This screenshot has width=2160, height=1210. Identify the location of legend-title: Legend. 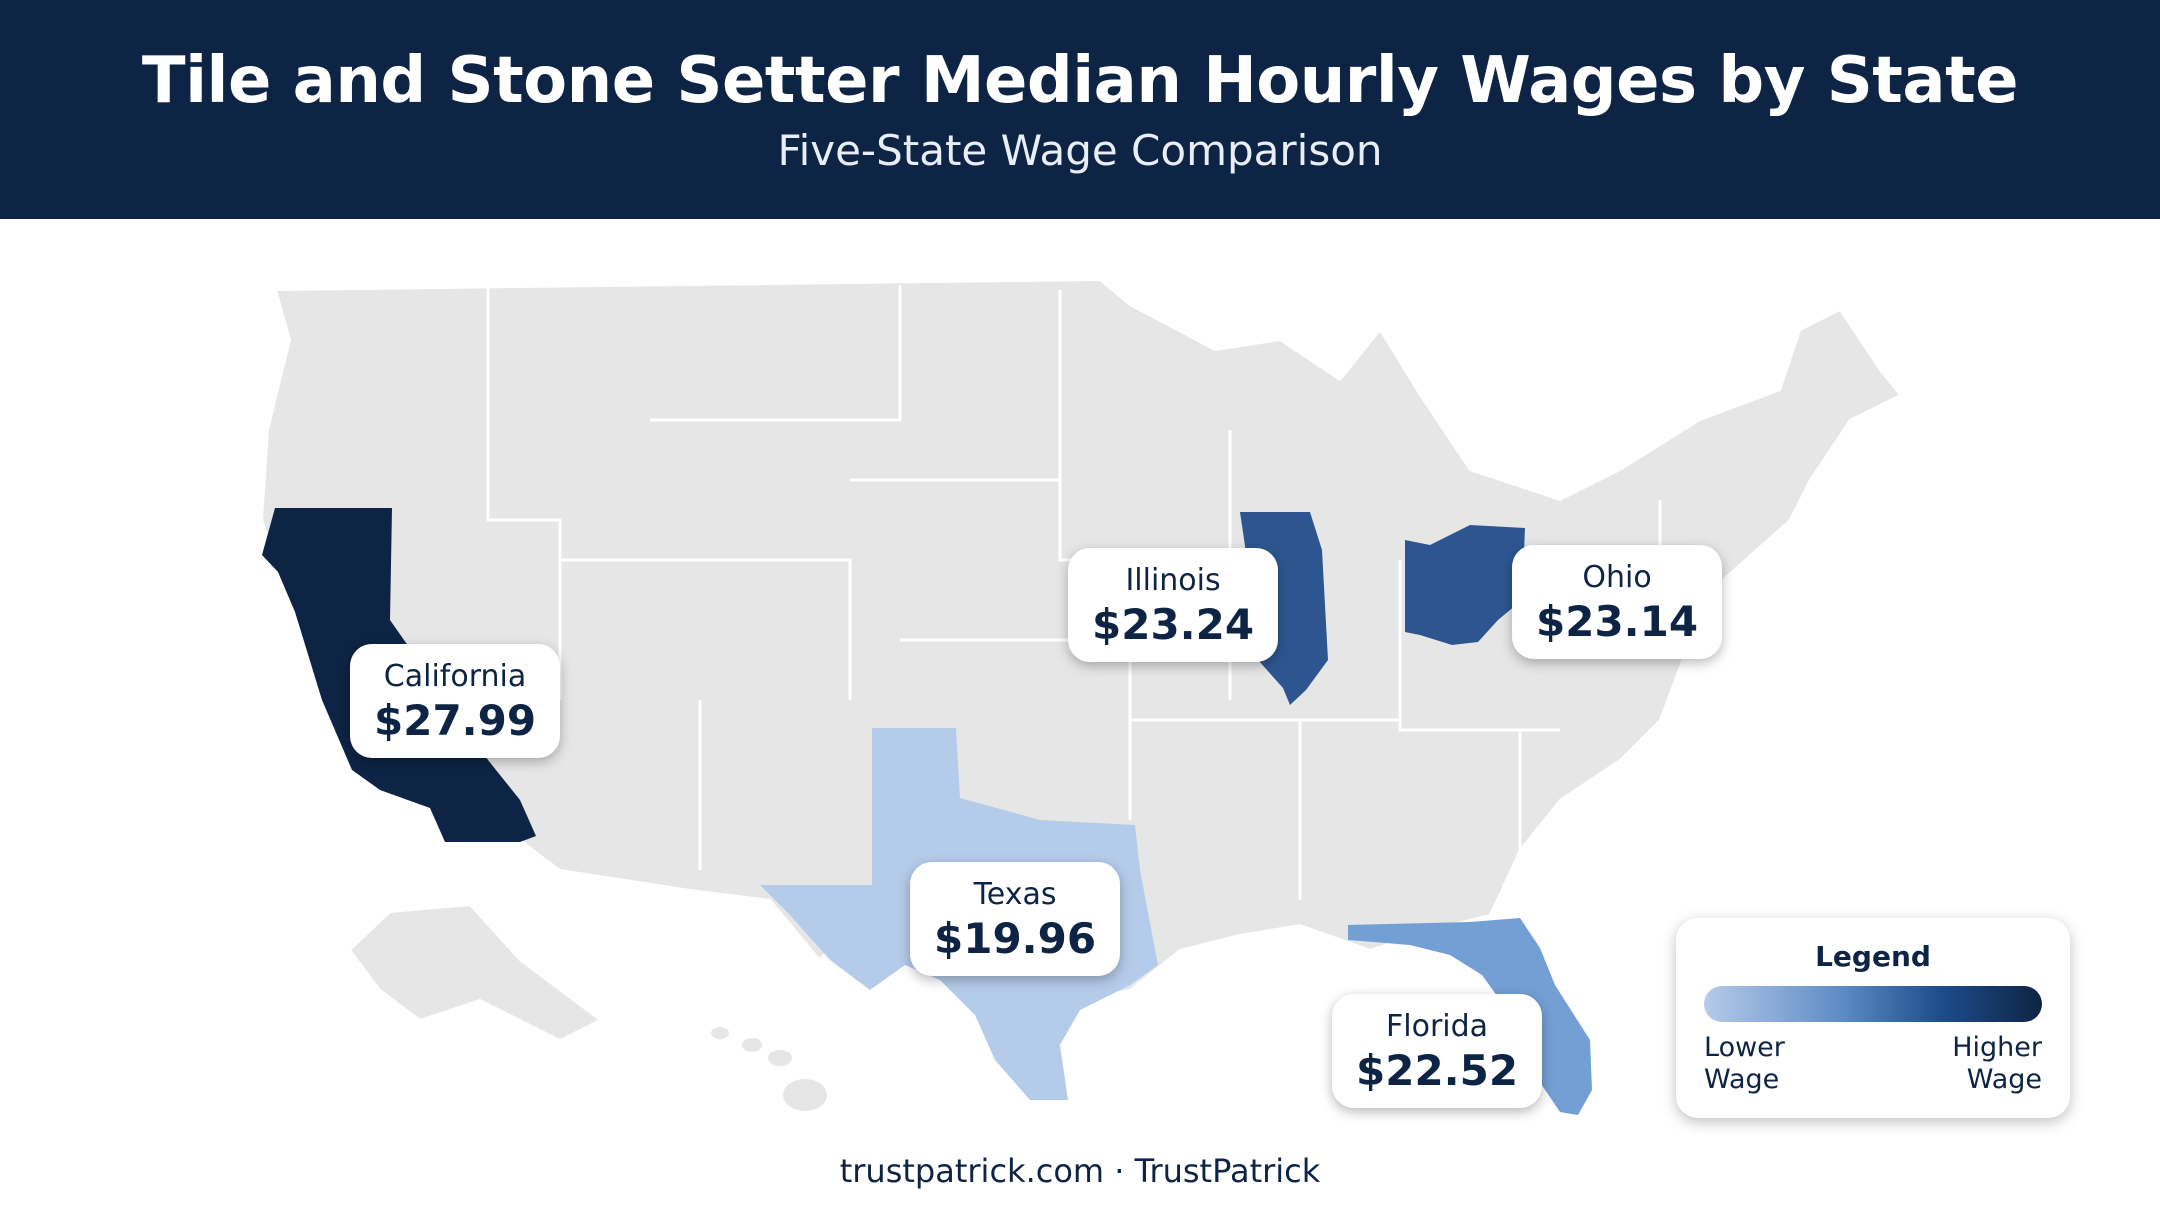
(1873, 956).